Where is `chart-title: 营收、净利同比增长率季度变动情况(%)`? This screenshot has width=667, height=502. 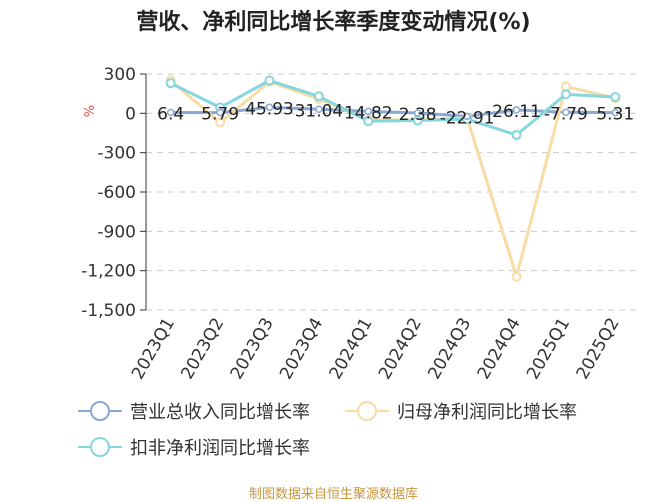 chart-title: 营收、净利同比增长率季度变动情况(%) is located at coordinates (333, 22).